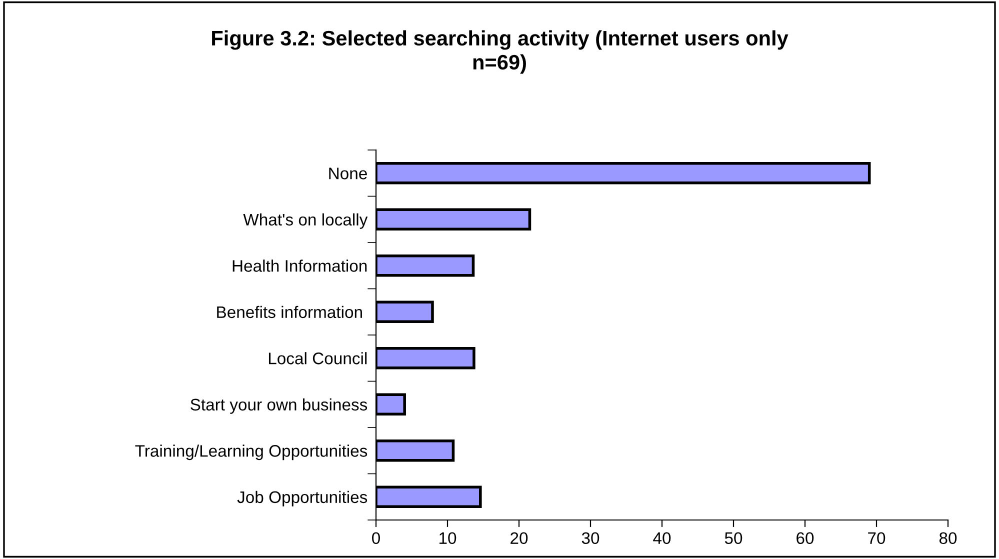 The image size is (999, 559). I want to click on x-tick-label: 80, so click(948, 538).